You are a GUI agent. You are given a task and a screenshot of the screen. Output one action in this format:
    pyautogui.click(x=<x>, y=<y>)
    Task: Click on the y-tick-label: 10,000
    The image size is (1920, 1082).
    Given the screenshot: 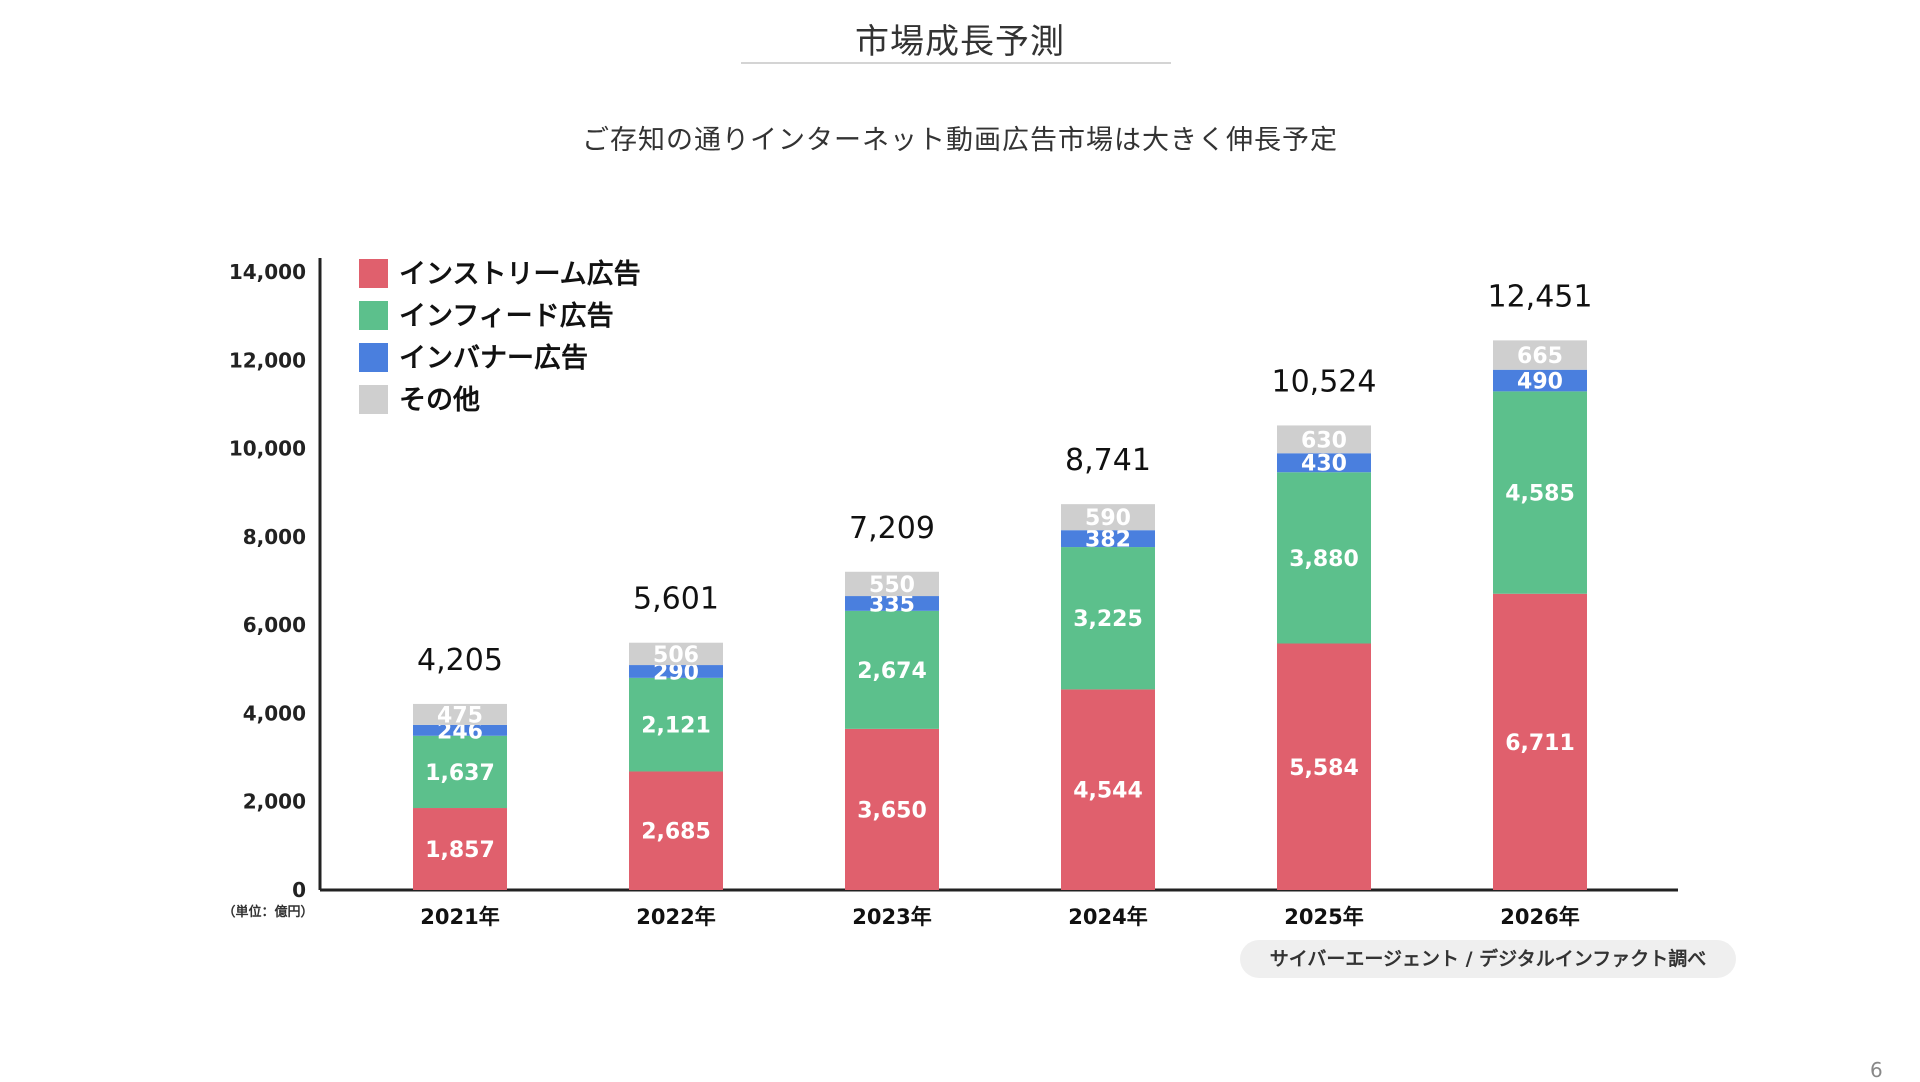 What is the action you would take?
    pyautogui.click(x=267, y=449)
    